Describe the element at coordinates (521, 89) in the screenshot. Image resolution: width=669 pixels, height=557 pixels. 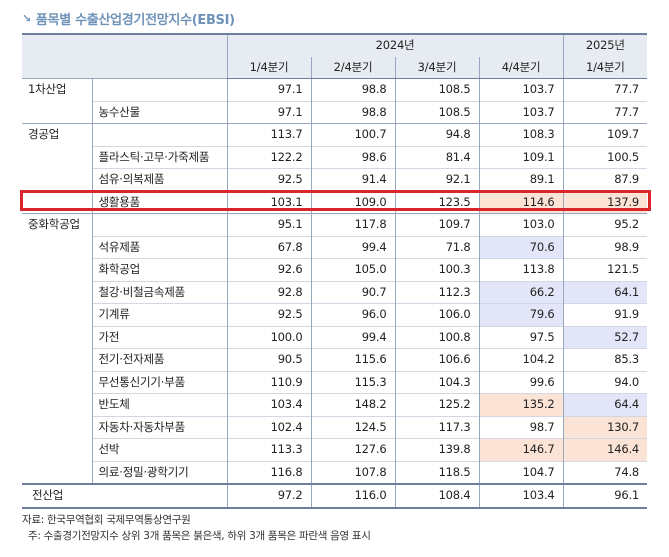
I see `value-cell: 103.7` at that location.